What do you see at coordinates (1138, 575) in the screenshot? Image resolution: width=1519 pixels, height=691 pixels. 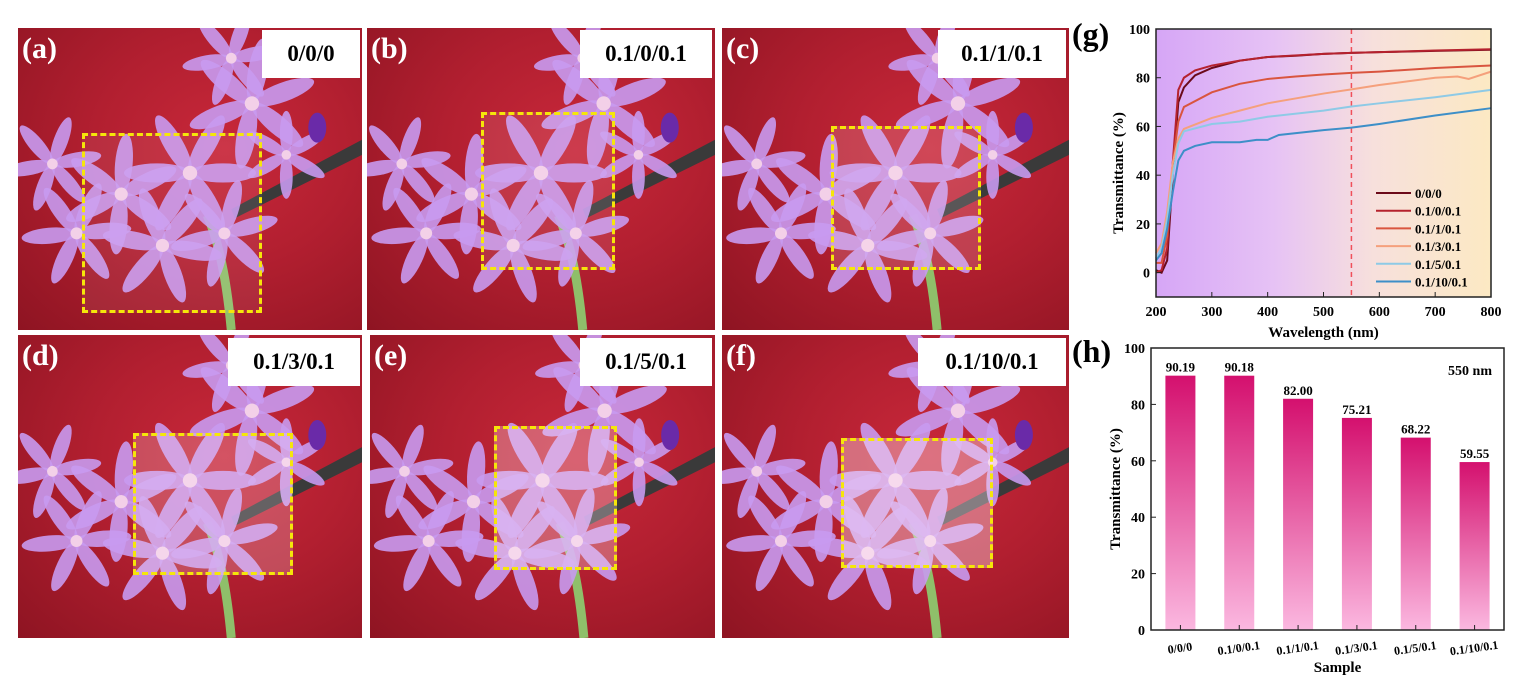 I see `y-tick-label: 20` at bounding box center [1138, 575].